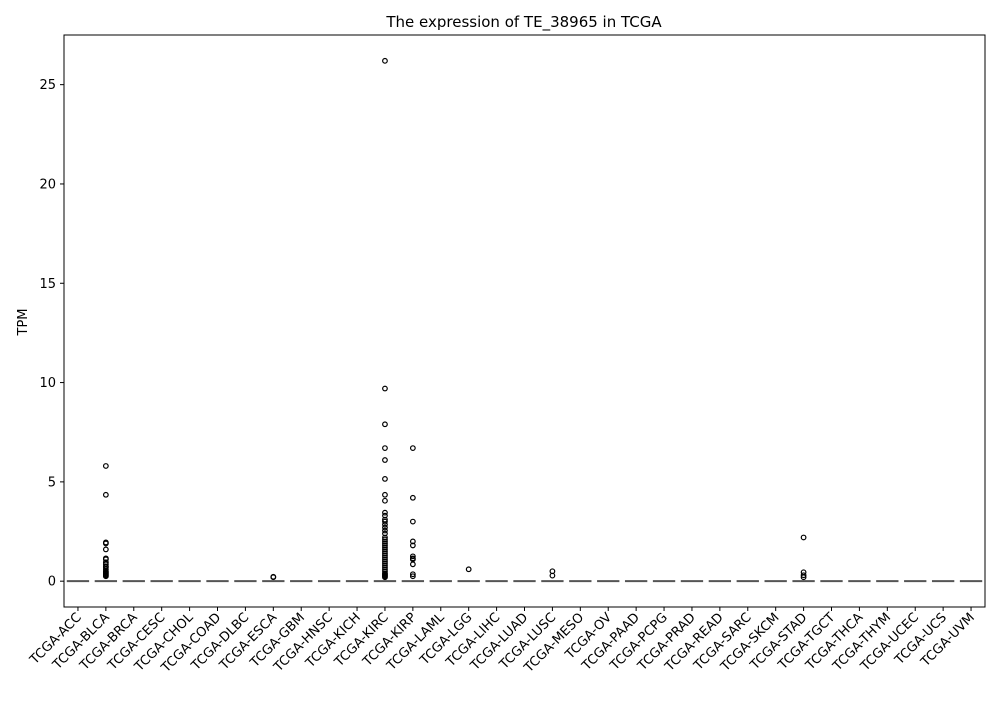  Describe the element at coordinates (51, 334) in the screenshot. I see `y-axis-ticks: 0 5 10 15 20 25` at that location.